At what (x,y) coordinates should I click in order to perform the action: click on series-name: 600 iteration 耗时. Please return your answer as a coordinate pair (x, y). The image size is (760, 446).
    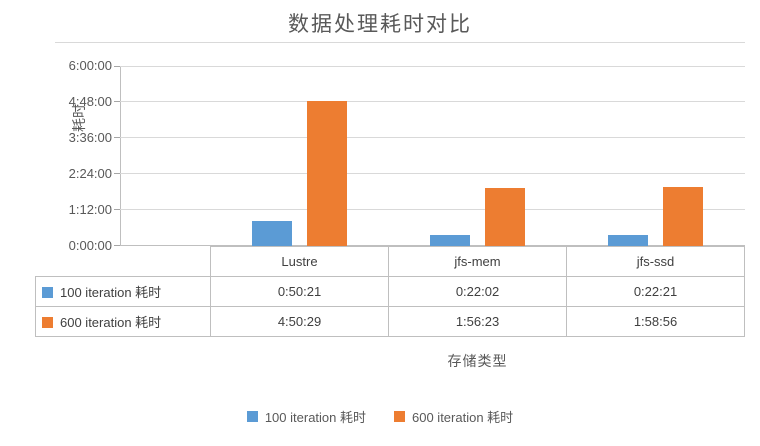
    Looking at the image, I should click on (111, 322).